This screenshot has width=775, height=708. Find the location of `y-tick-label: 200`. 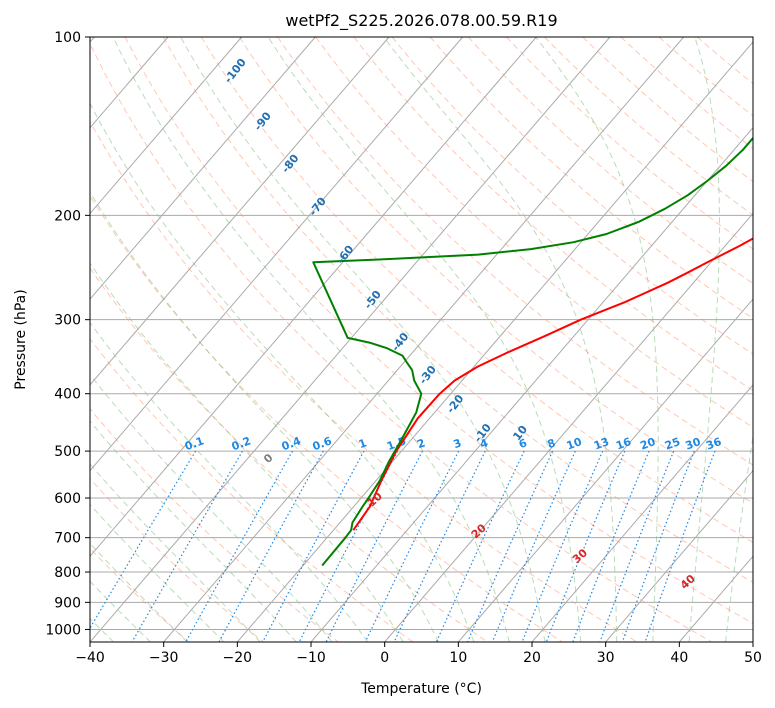

y-tick-label: 200 is located at coordinates (67, 216).